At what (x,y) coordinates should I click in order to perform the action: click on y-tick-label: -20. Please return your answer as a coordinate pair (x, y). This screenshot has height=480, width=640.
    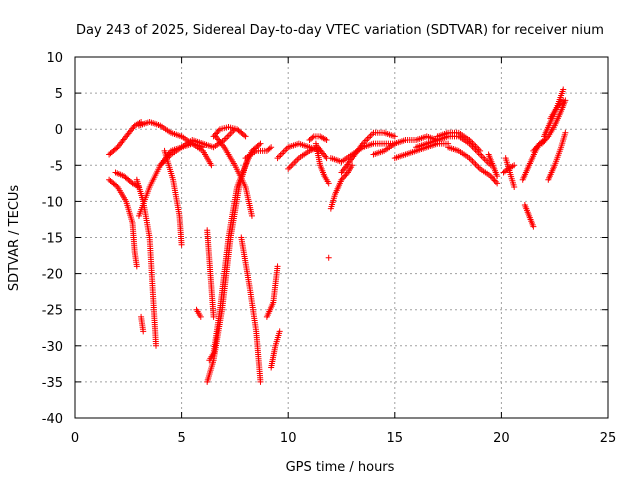
    Looking at the image, I should click on (52, 275).